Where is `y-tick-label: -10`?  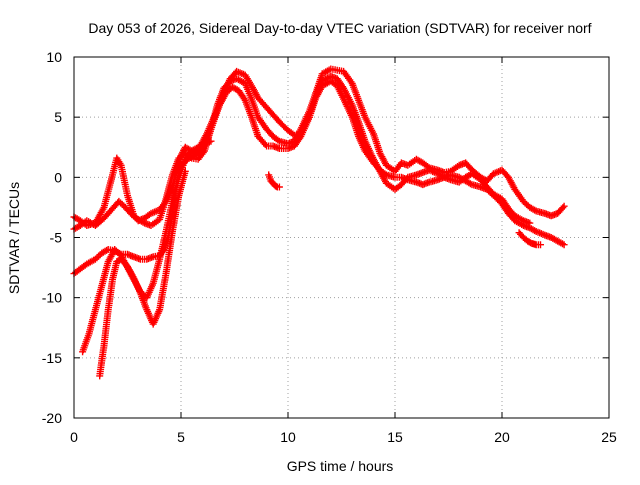 y-tick-label: -10 is located at coordinates (52, 298).